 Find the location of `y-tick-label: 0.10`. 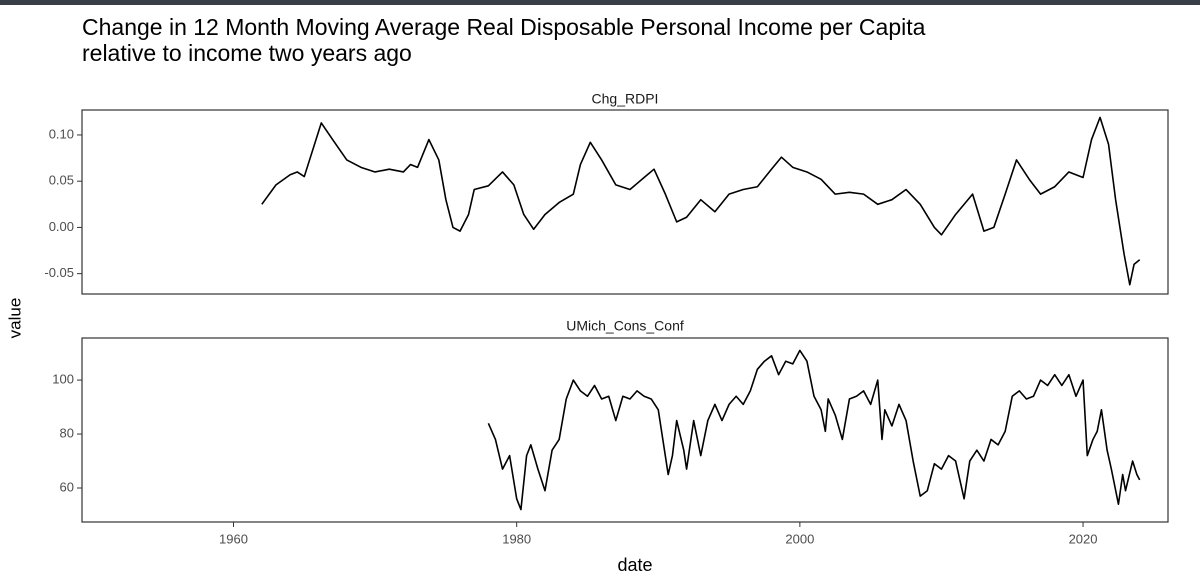

y-tick-label: 0.10 is located at coordinates (61, 133).